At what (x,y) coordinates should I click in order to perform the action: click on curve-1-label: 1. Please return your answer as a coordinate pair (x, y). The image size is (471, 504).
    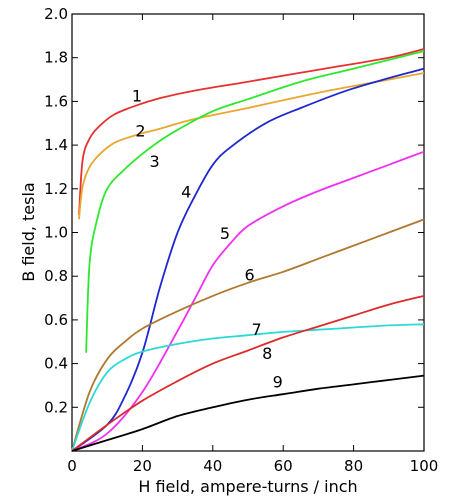
    Looking at the image, I should click on (137, 95).